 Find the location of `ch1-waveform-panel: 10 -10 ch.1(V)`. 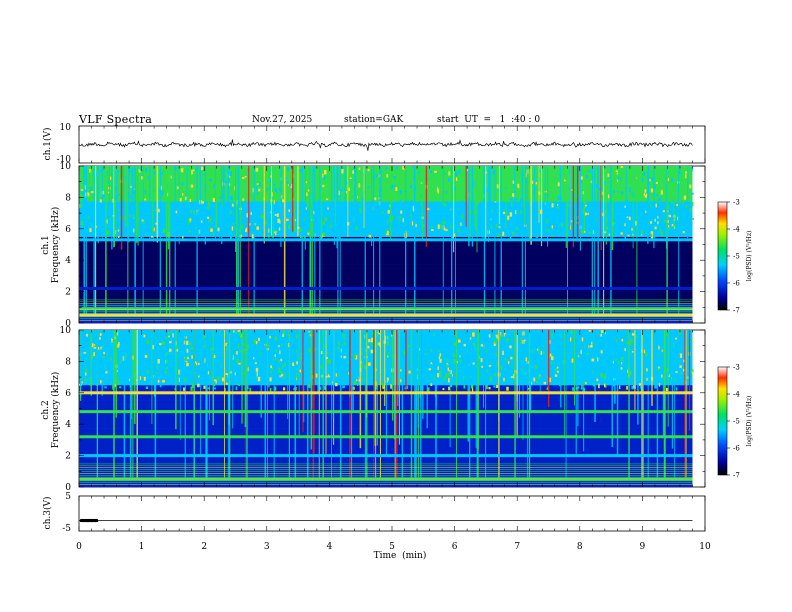

ch1-waveform-panel: 10 -10 ch.1(V) is located at coordinates (374, 144).